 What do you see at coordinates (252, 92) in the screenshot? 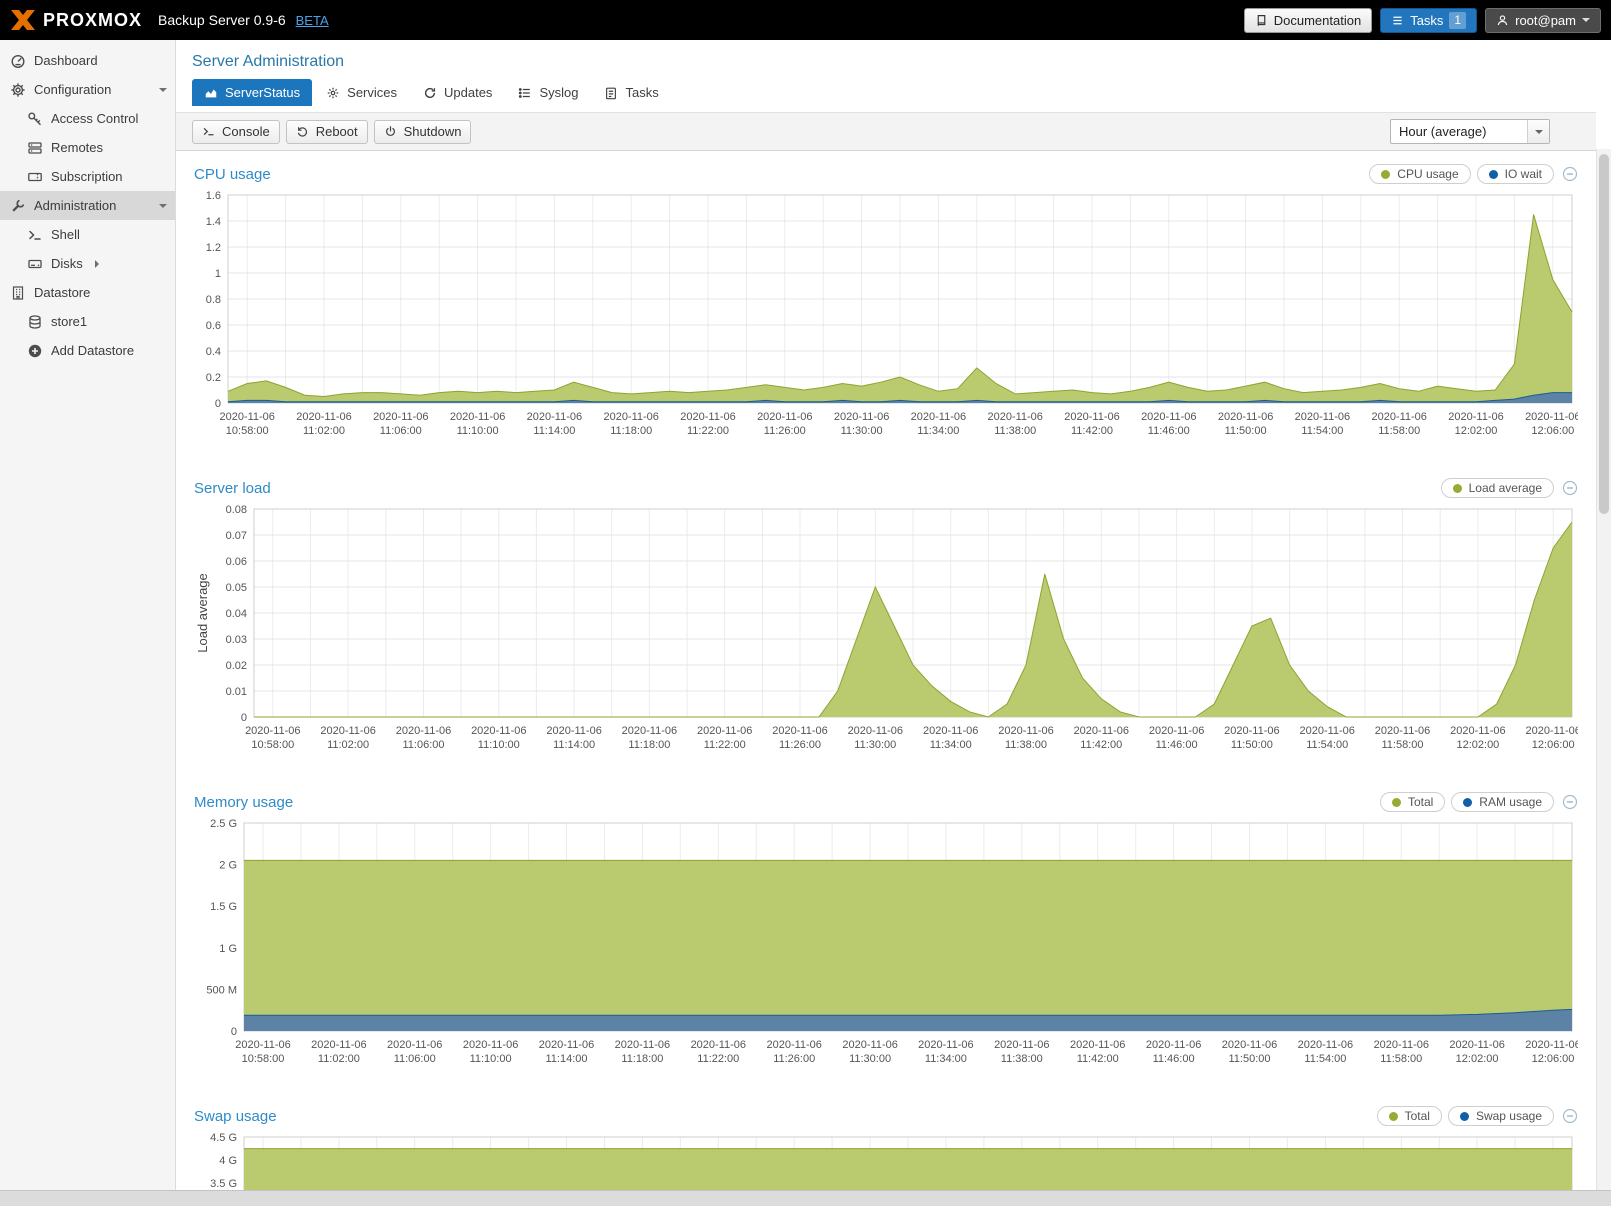
I see `tab-serverstatus: ServerStatus` at bounding box center [252, 92].